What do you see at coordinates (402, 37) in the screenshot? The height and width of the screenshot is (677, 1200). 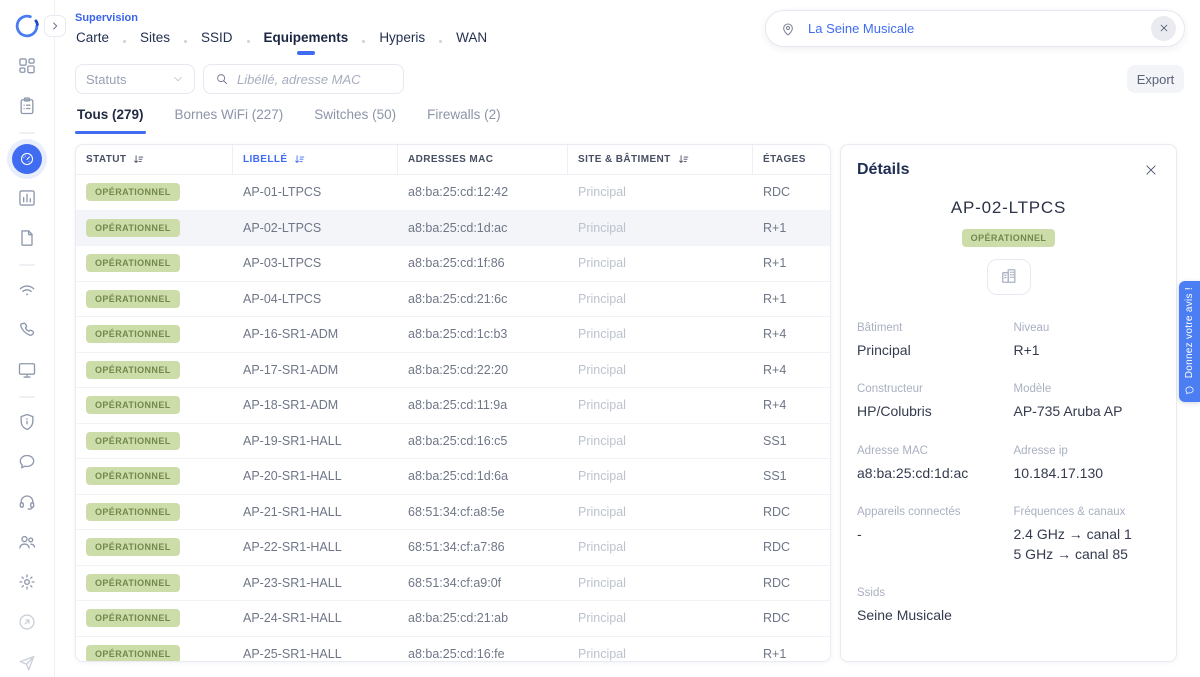 I see `nav-item-hyperis: Hyperis` at bounding box center [402, 37].